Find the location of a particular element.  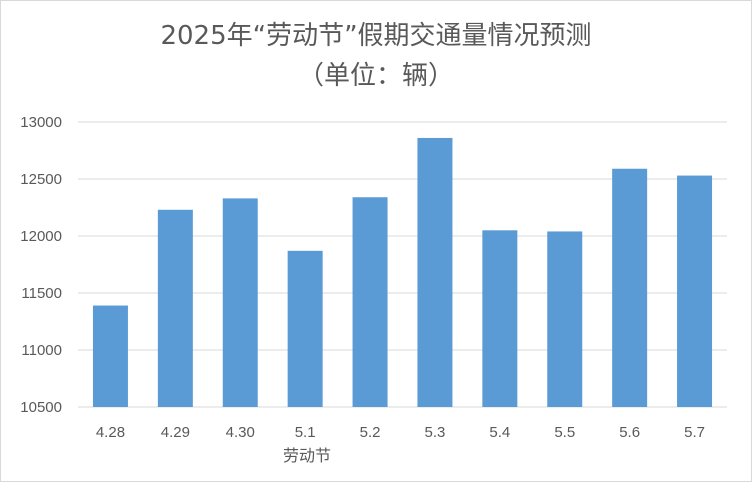

y-tick-label: 13000 is located at coordinates (41, 122).